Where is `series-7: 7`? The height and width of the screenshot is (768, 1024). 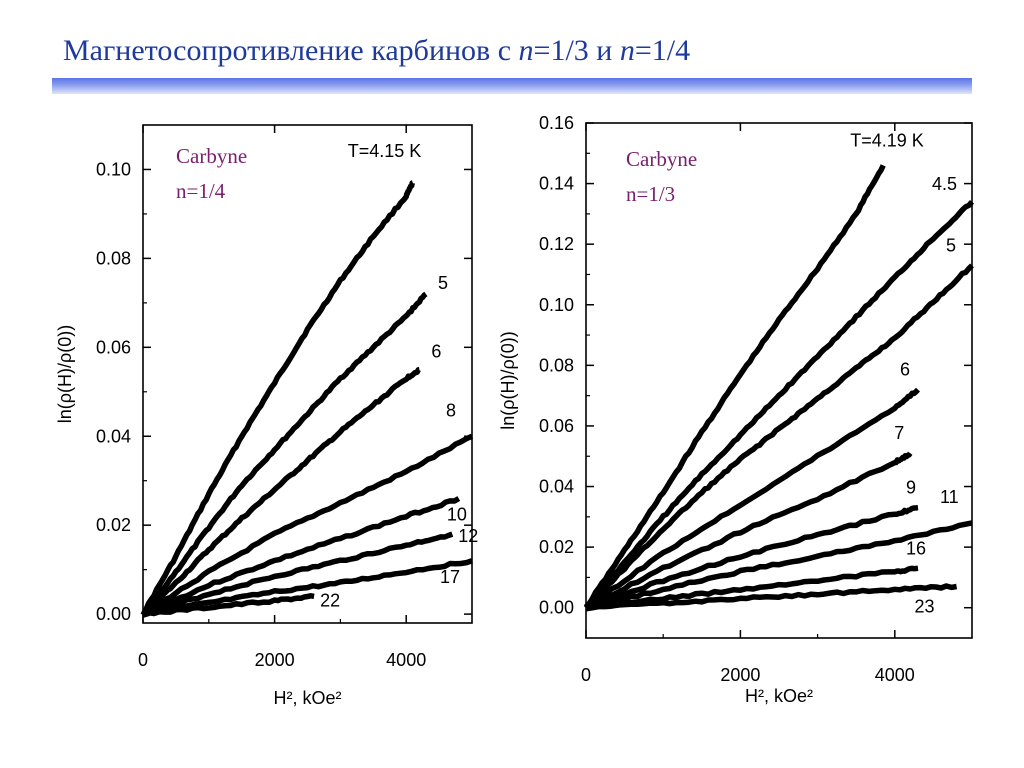 series-7: 7 is located at coordinates (748, 517).